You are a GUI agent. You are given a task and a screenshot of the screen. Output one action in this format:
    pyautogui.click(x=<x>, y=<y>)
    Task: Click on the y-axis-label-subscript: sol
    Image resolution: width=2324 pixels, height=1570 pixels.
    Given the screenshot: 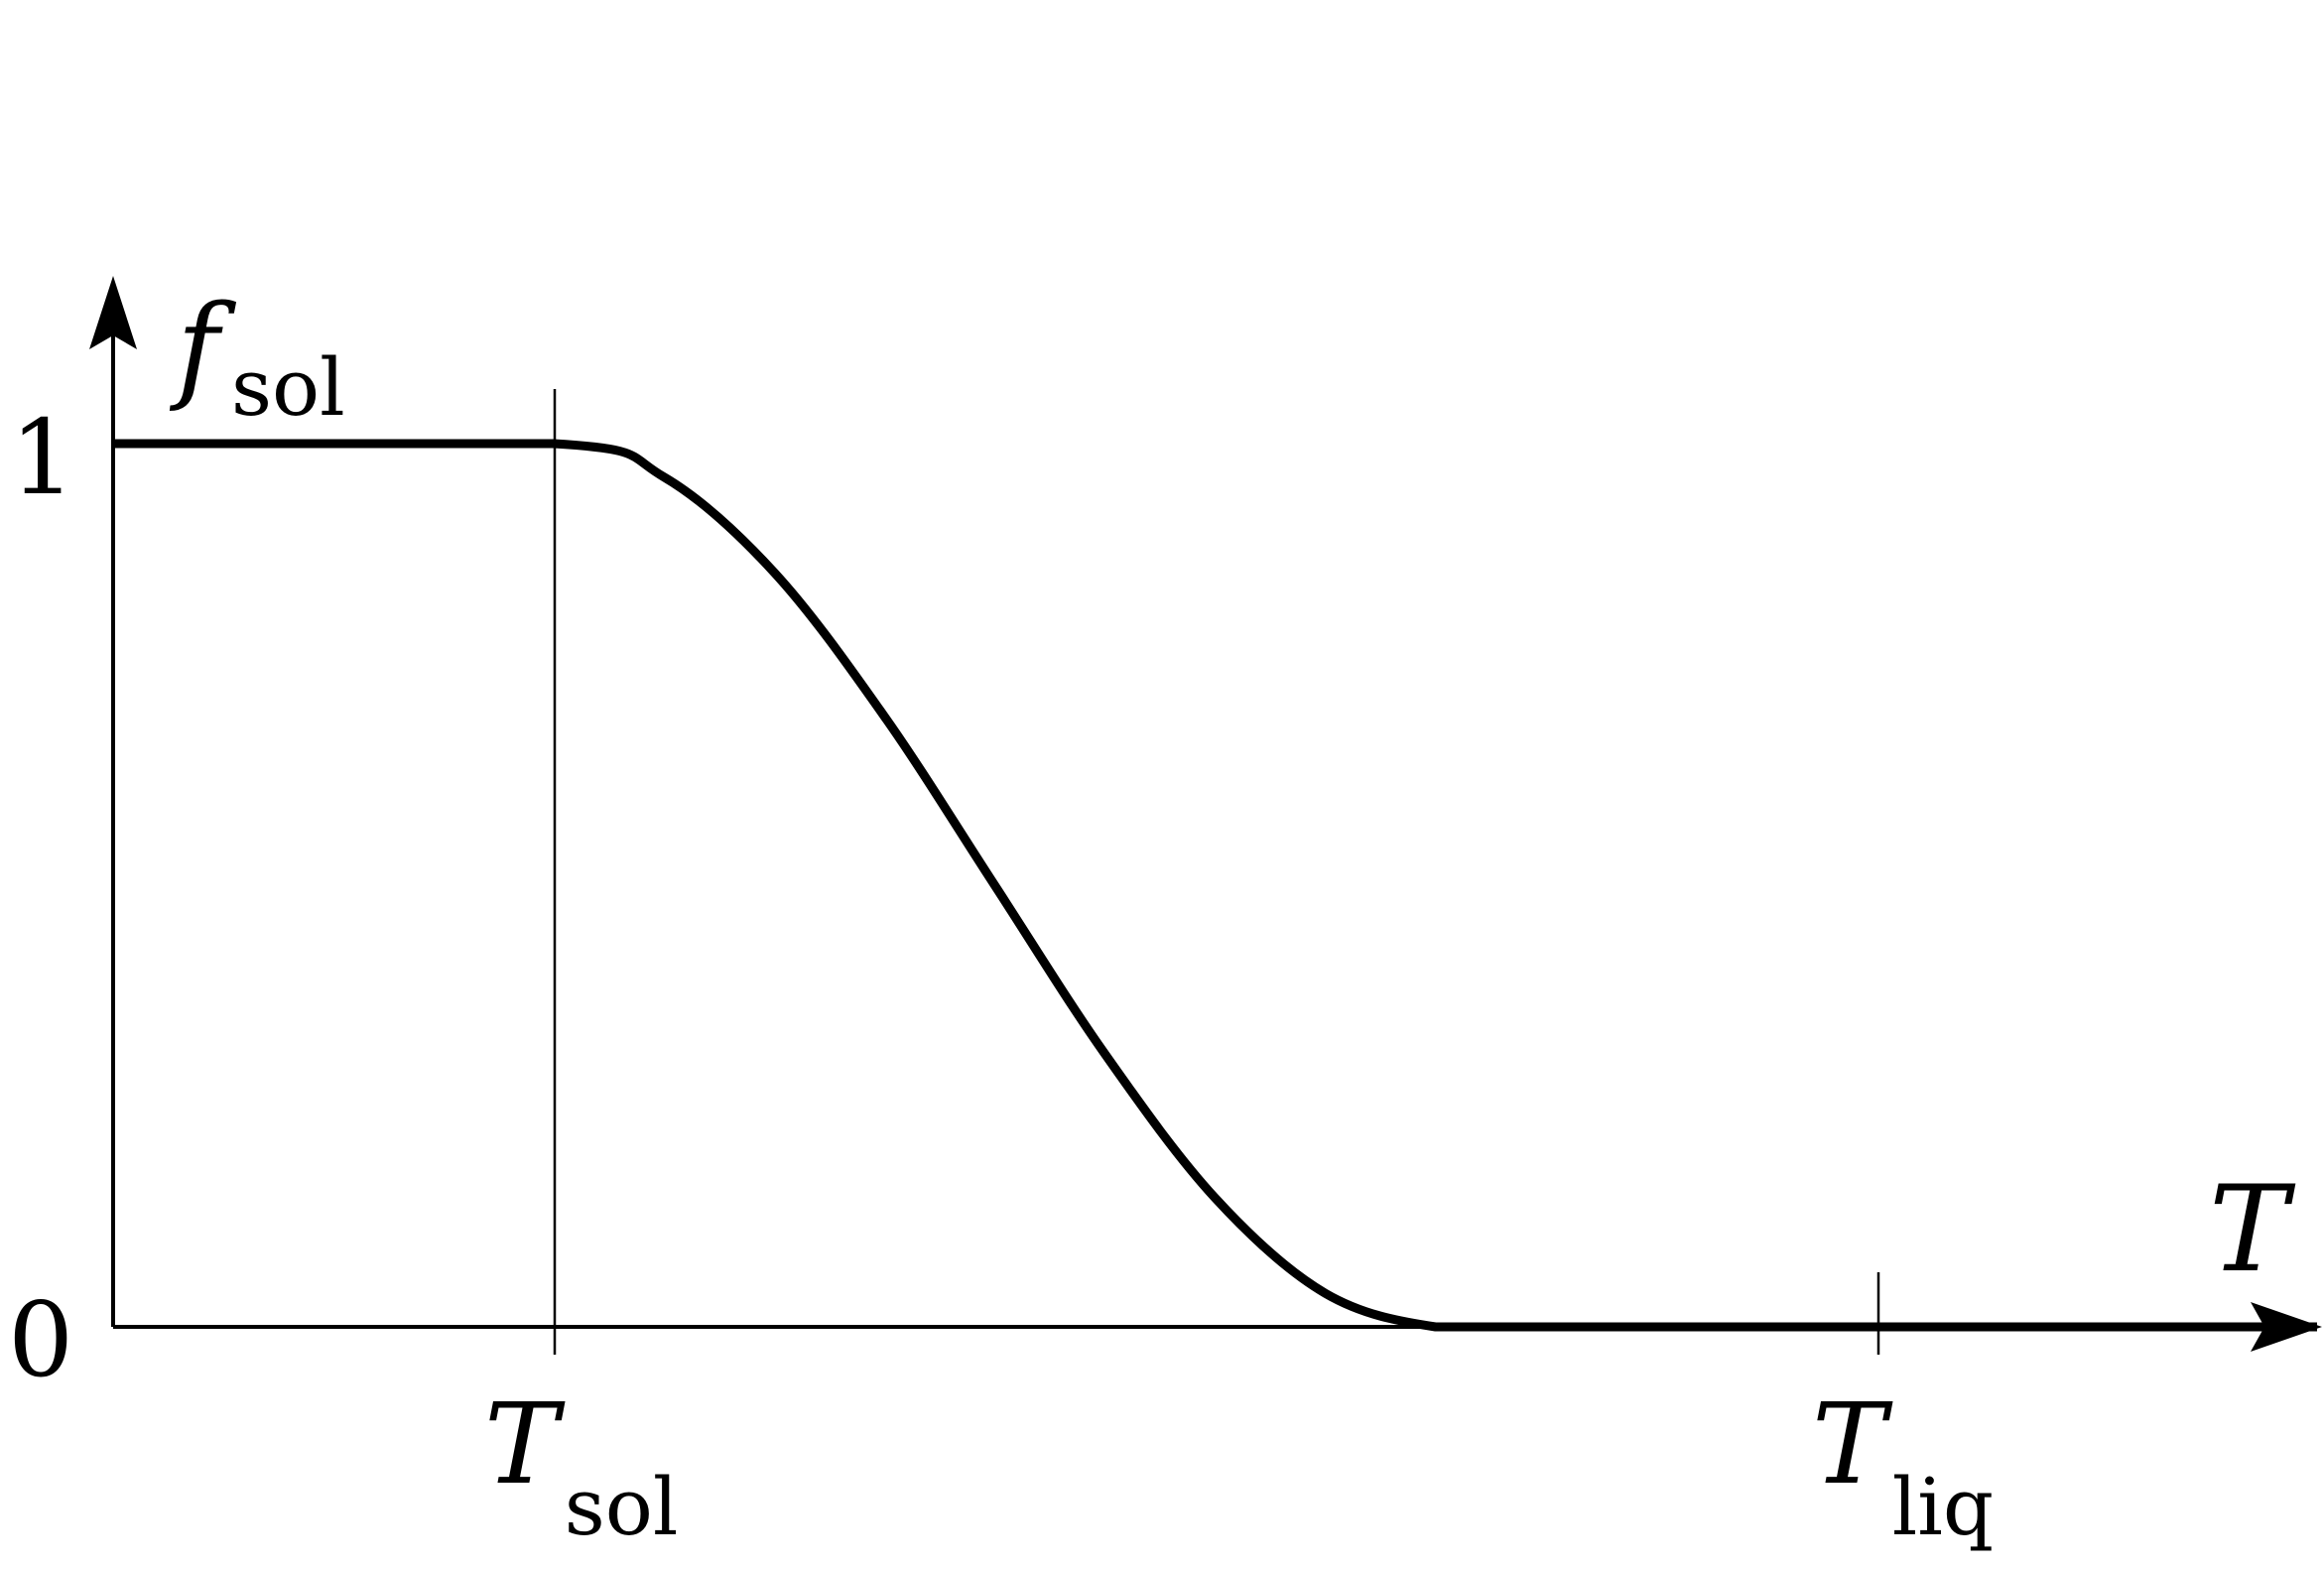 What is the action you would take?
    pyautogui.click(x=288, y=387)
    